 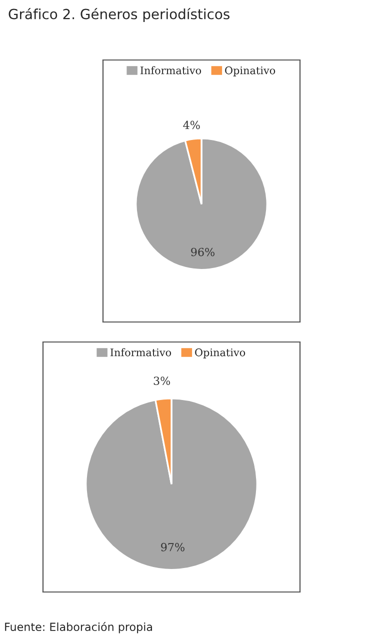 What do you see at coordinates (202, 252) in the screenshot?
I see `data-label: 96%` at bounding box center [202, 252].